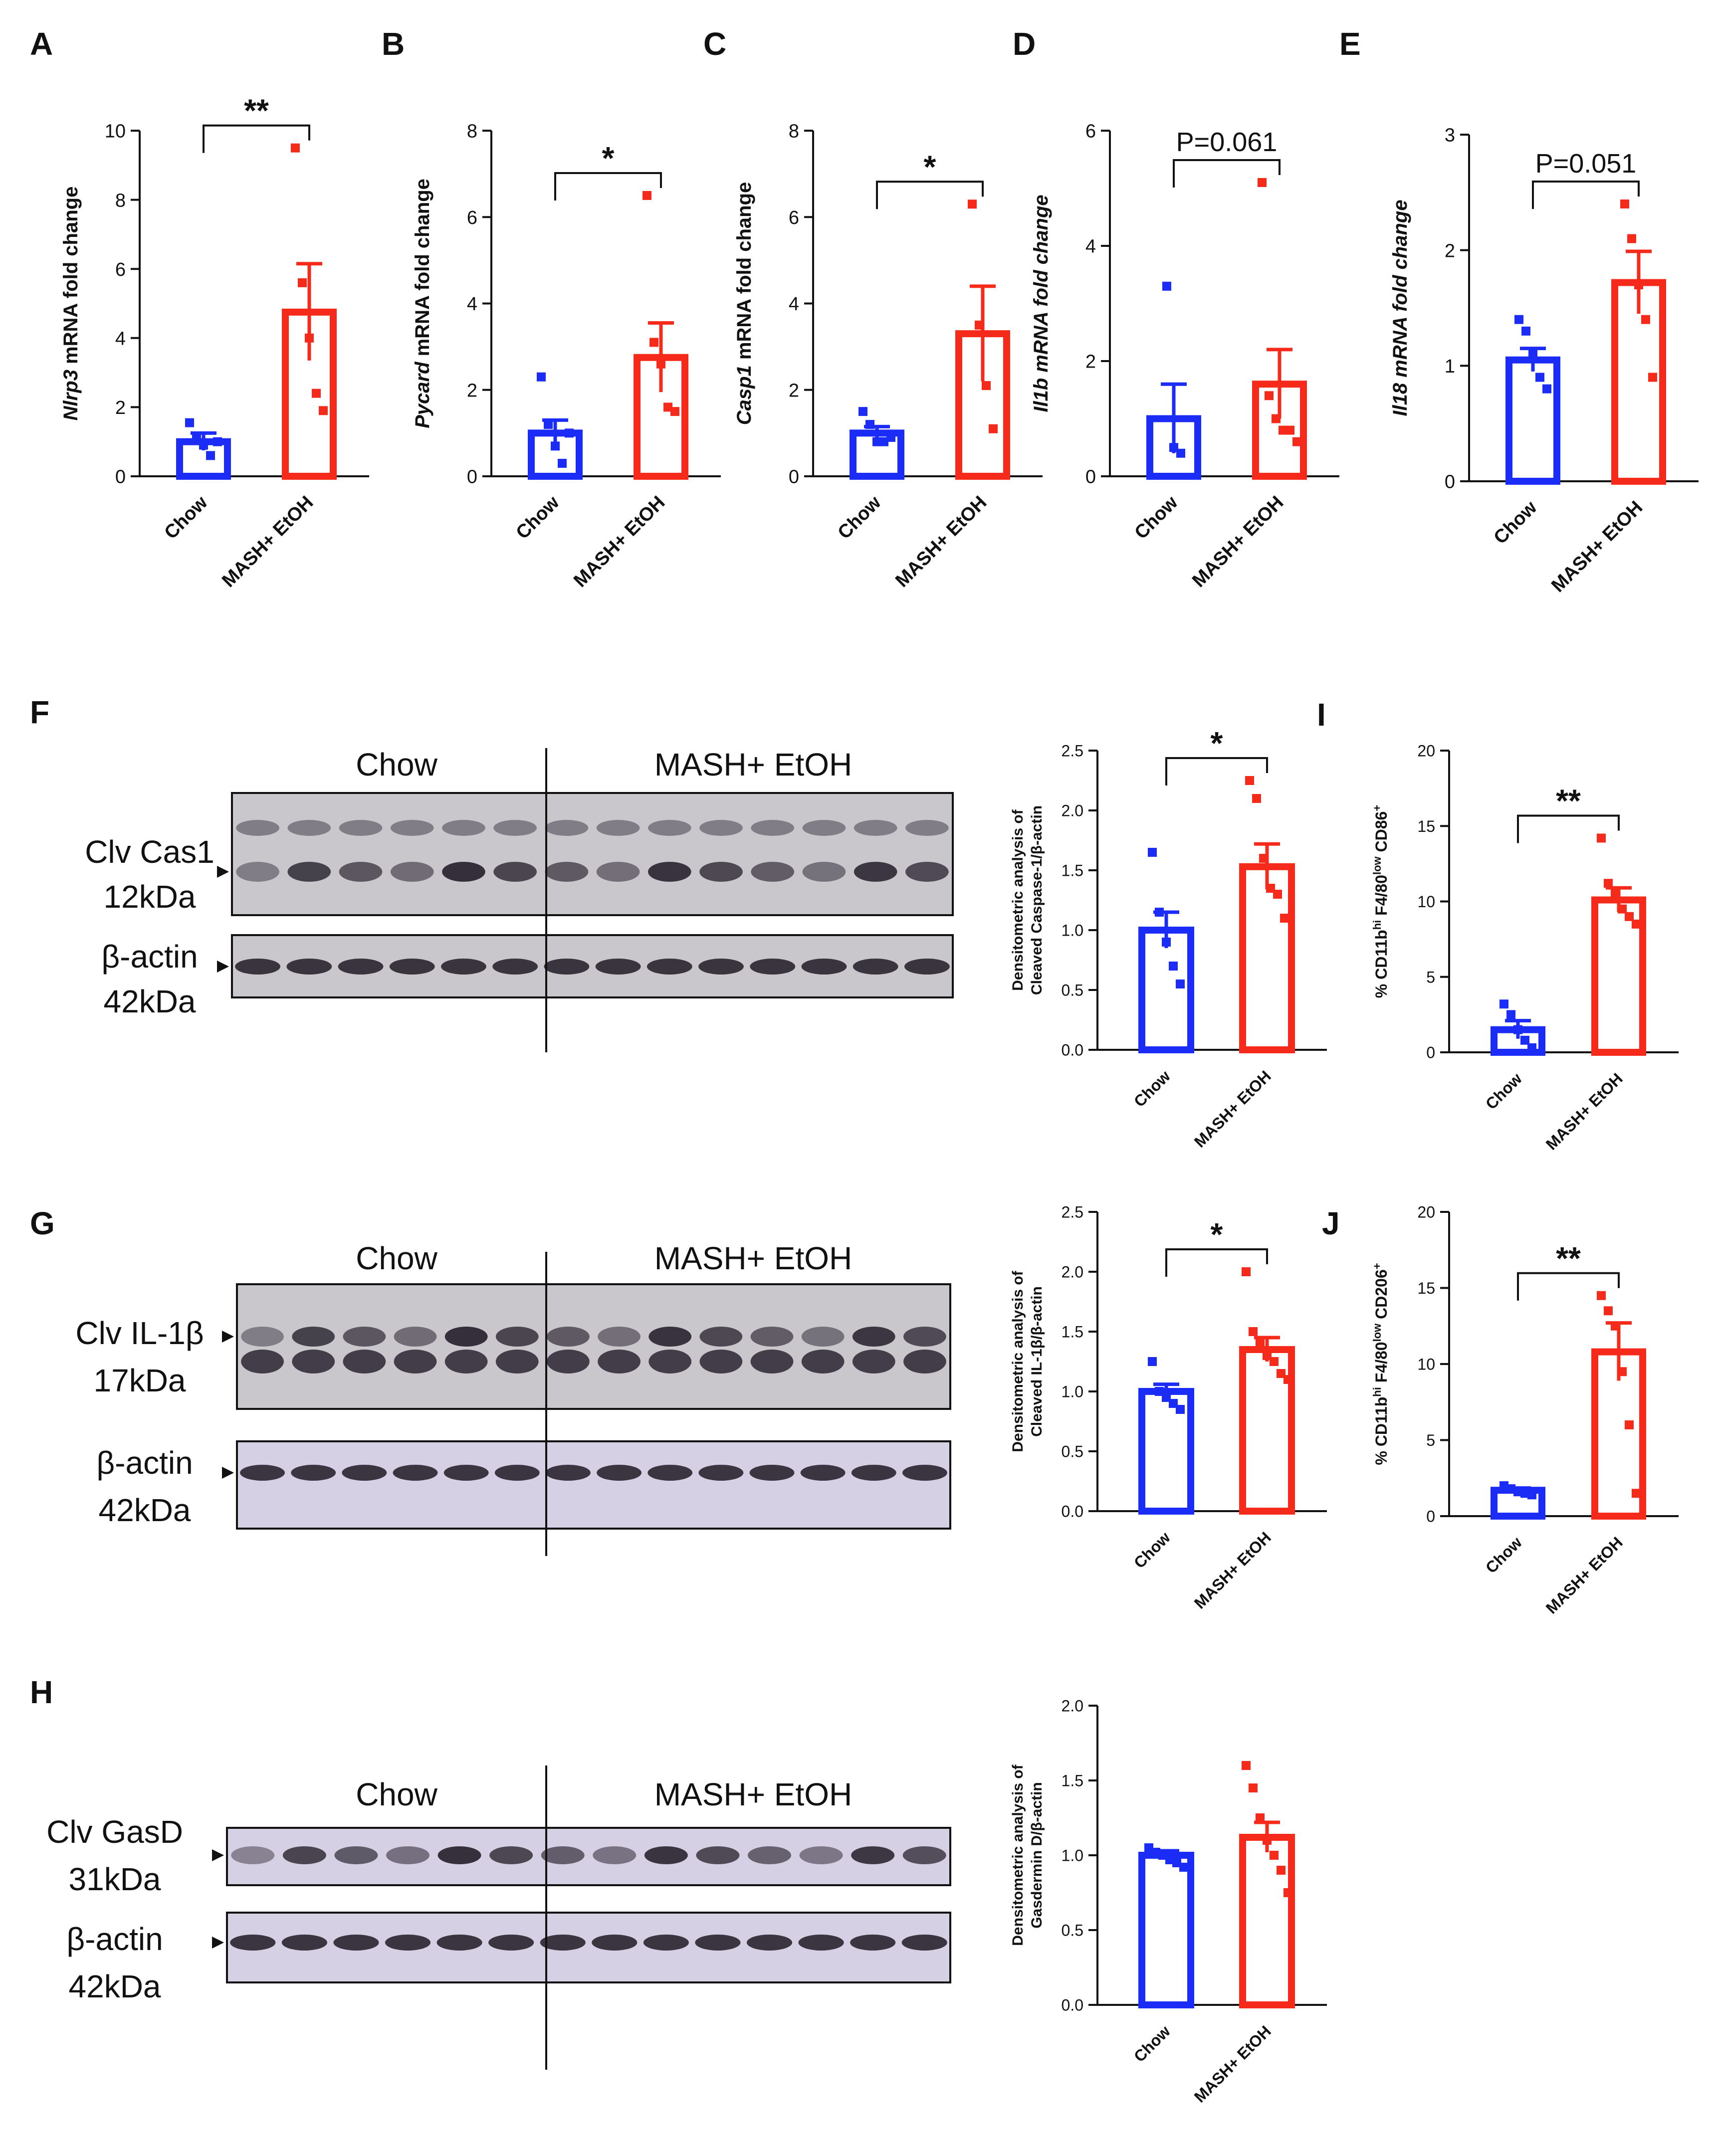 This screenshot has width=1714, height=2156. What do you see at coordinates (393, 44) in the screenshot?
I see `panel-letter: B` at bounding box center [393, 44].